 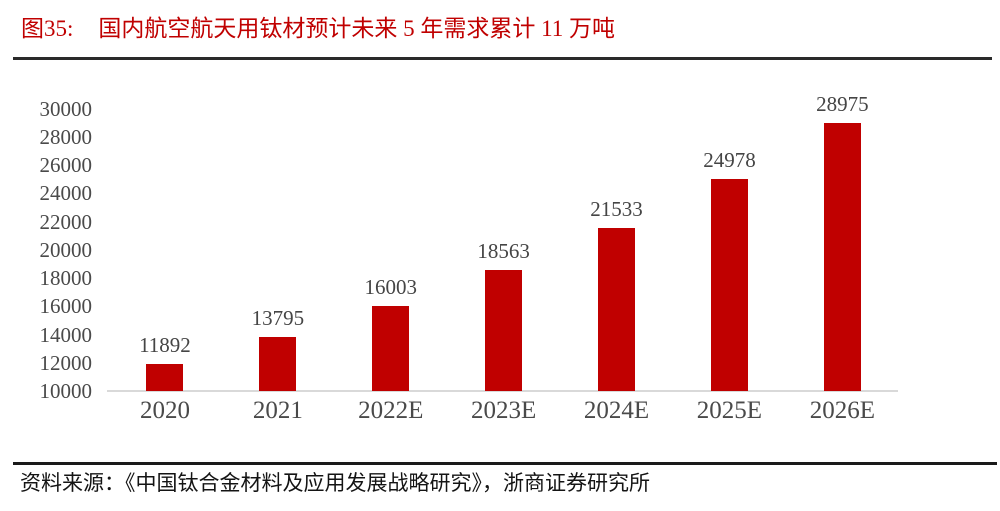 What do you see at coordinates (66, 362) in the screenshot?
I see `y-axis-tick-label: 12000` at bounding box center [66, 362].